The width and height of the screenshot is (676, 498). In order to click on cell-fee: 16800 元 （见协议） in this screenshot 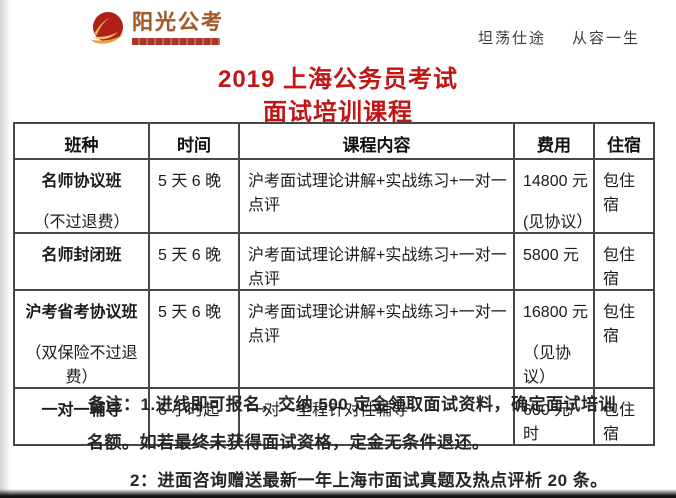, I will do `click(554, 339)`.